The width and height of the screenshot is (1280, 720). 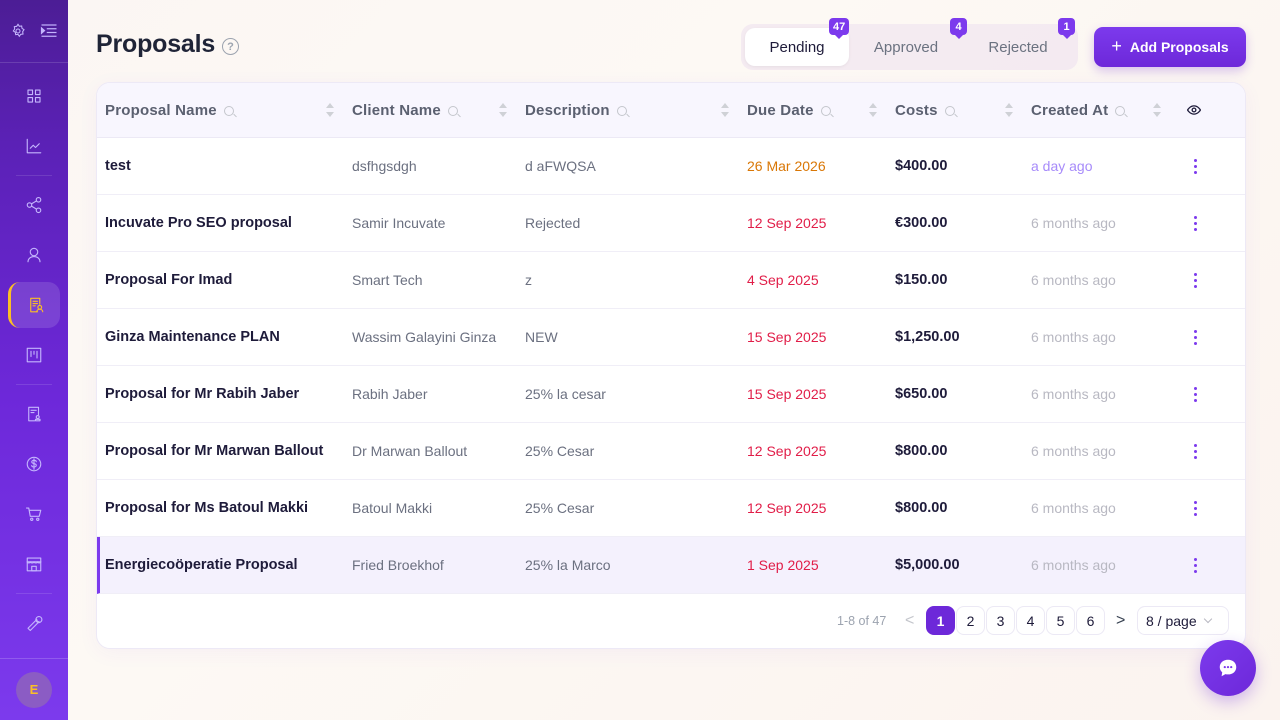 What do you see at coordinates (214, 451) in the screenshot?
I see `proposal-name: Proposal for Mr Marwan Ballout` at bounding box center [214, 451].